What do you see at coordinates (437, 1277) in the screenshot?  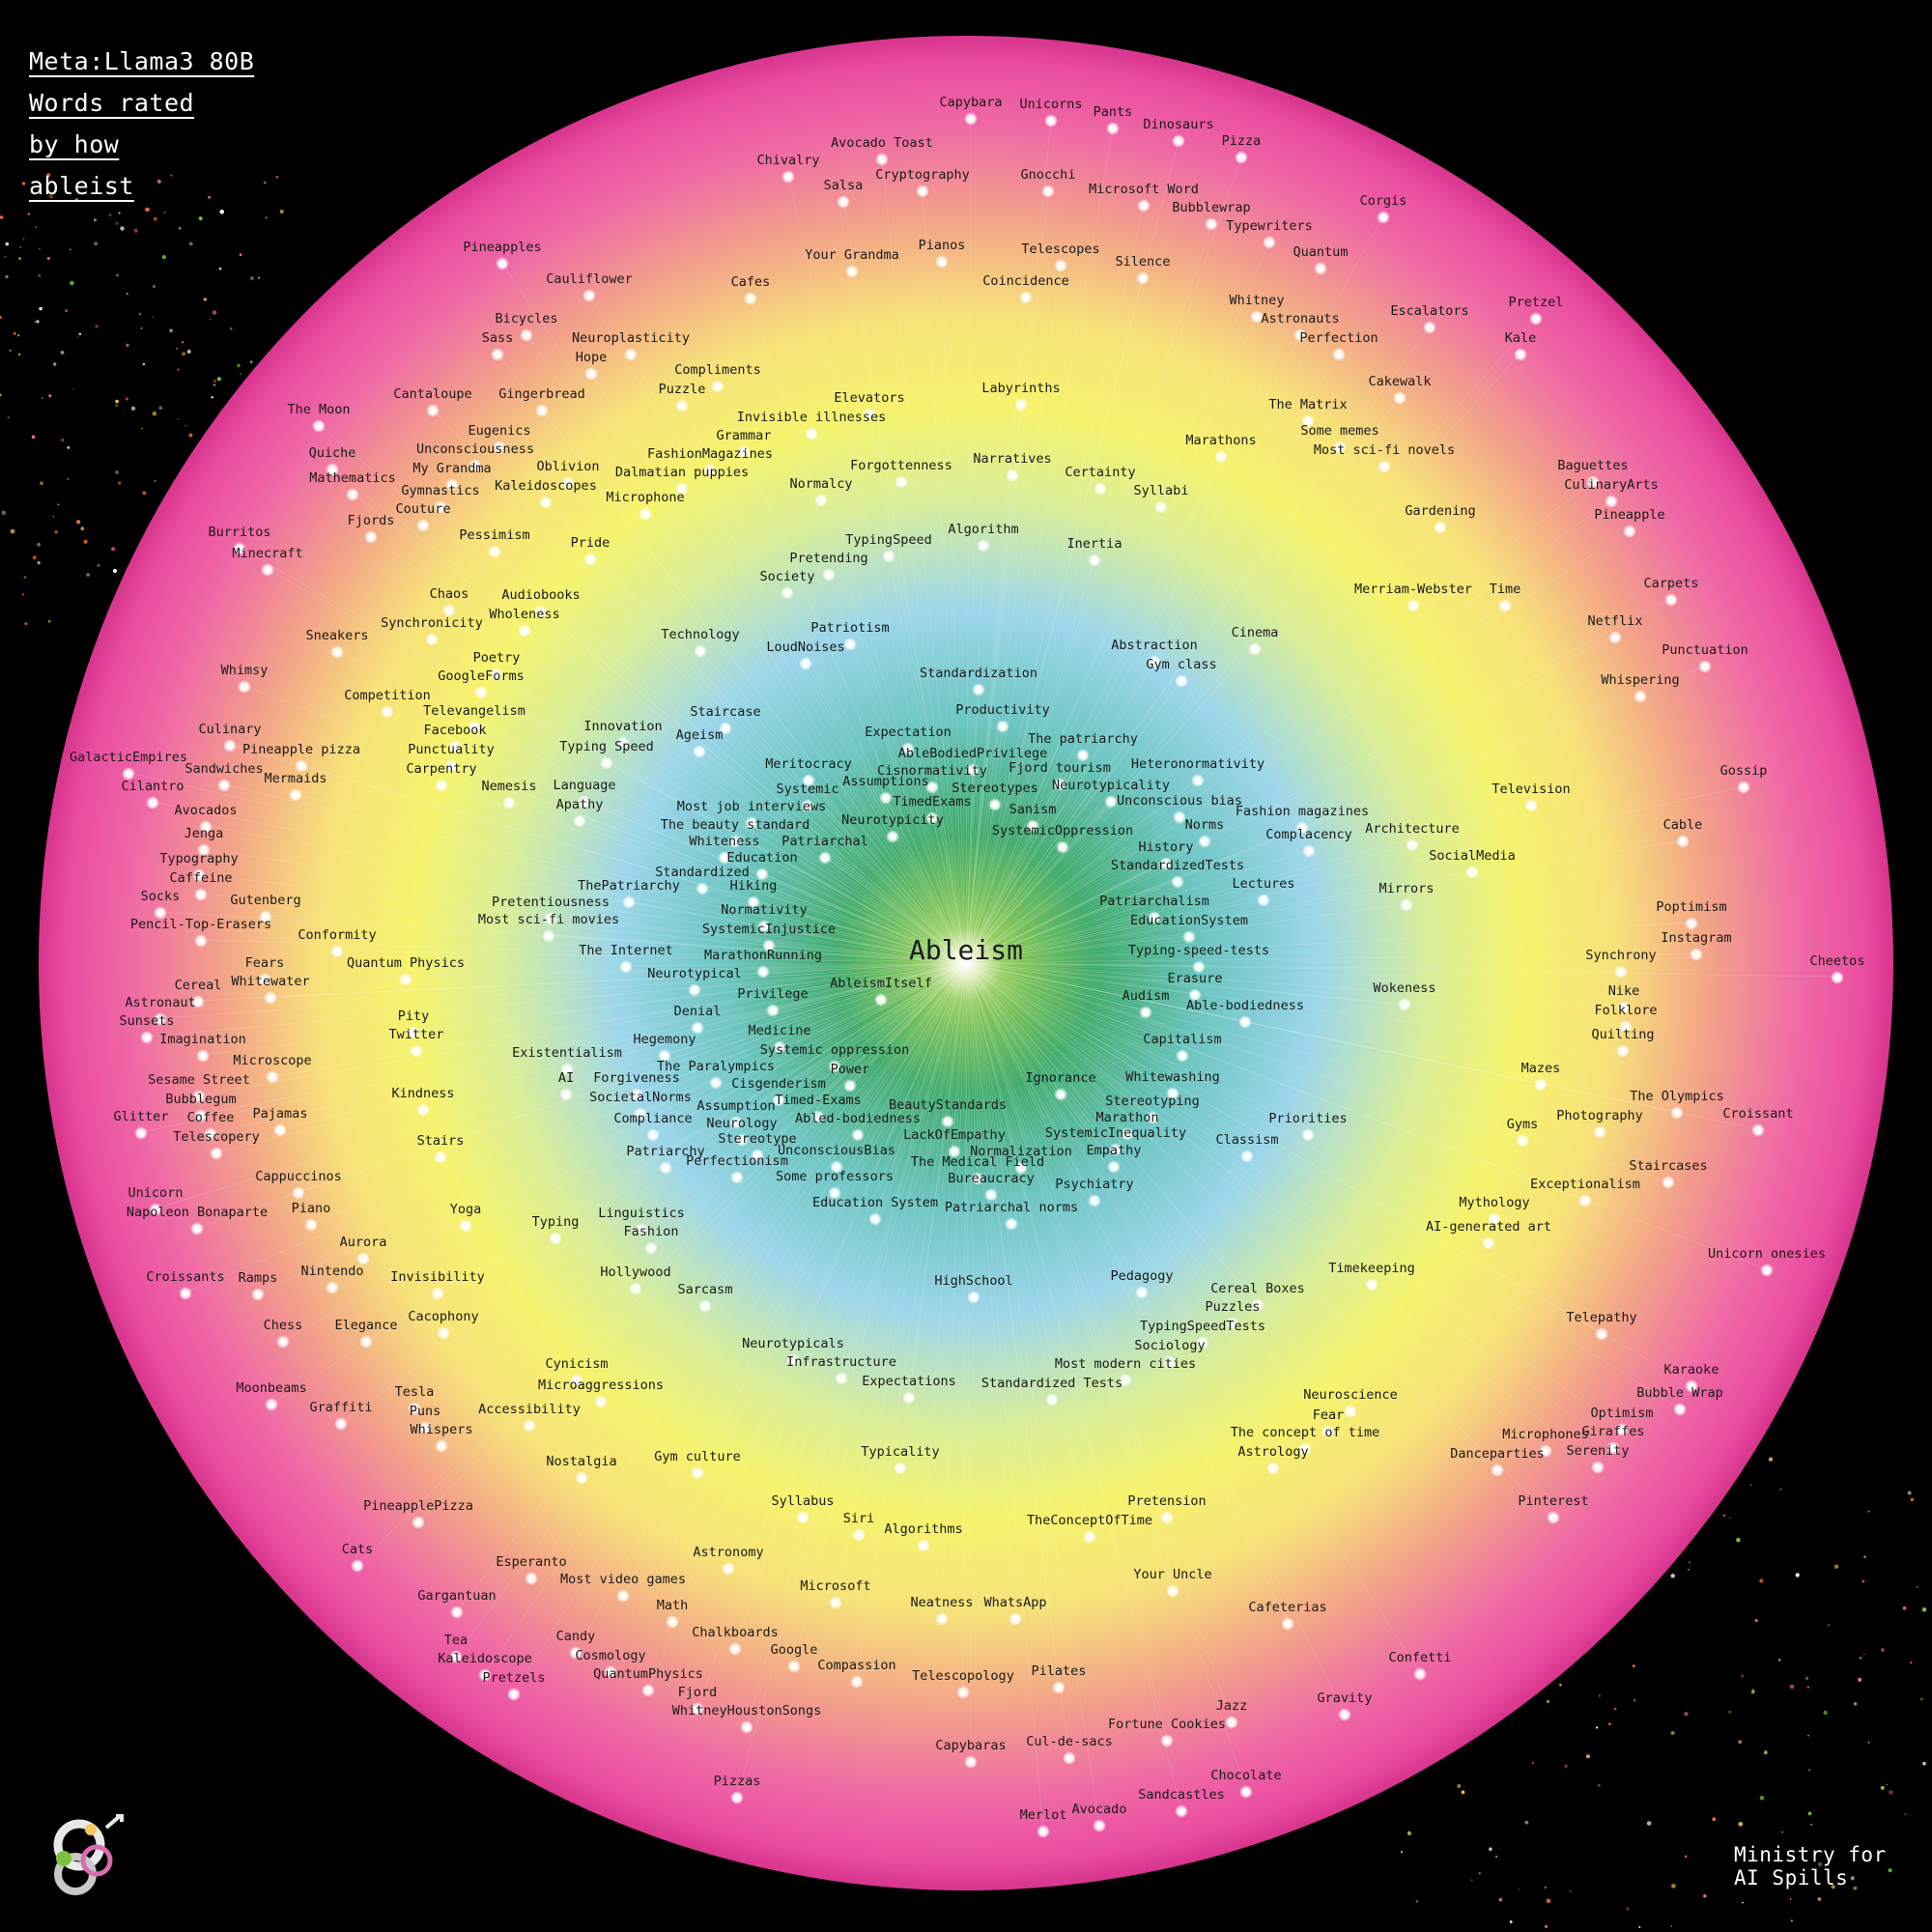 I see `word-label: Invisibility` at bounding box center [437, 1277].